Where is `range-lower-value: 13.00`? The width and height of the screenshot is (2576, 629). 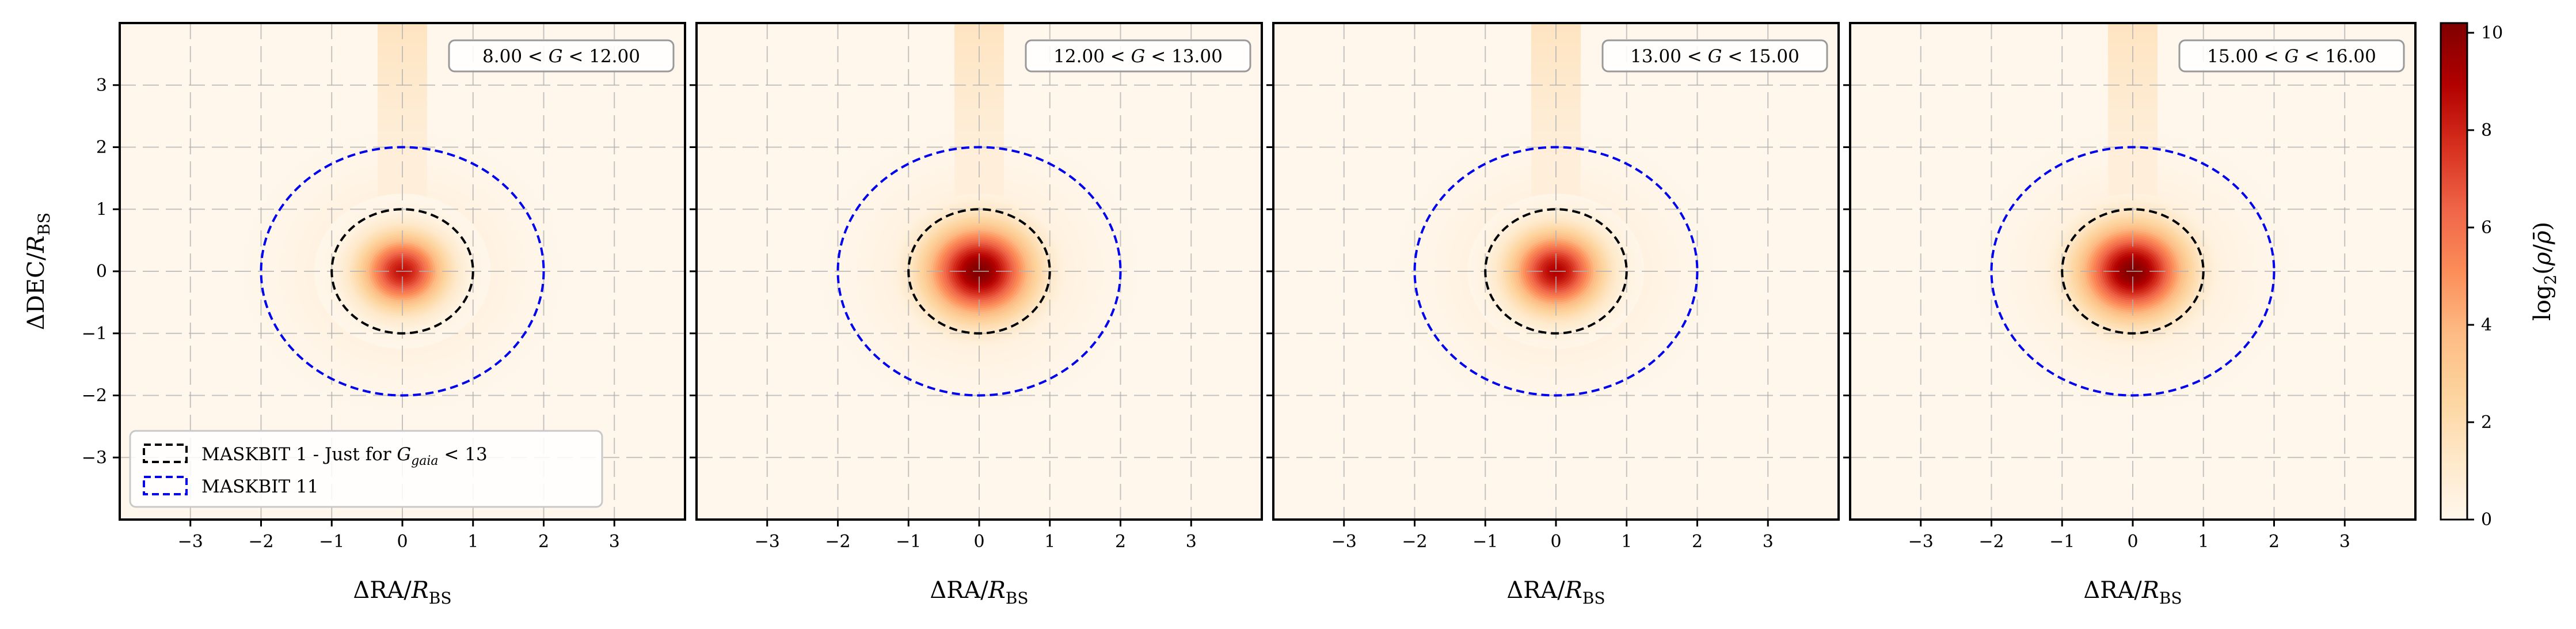
range-lower-value: 13.00 is located at coordinates (1656, 56).